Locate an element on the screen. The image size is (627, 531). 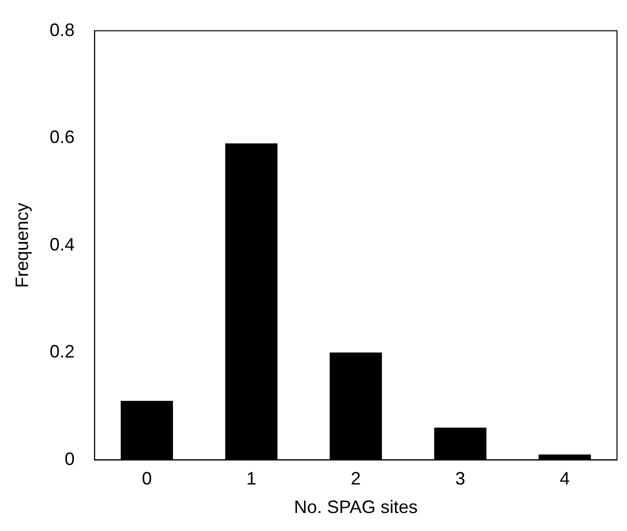
y-tick-label: 0.8 is located at coordinates (62, 30).